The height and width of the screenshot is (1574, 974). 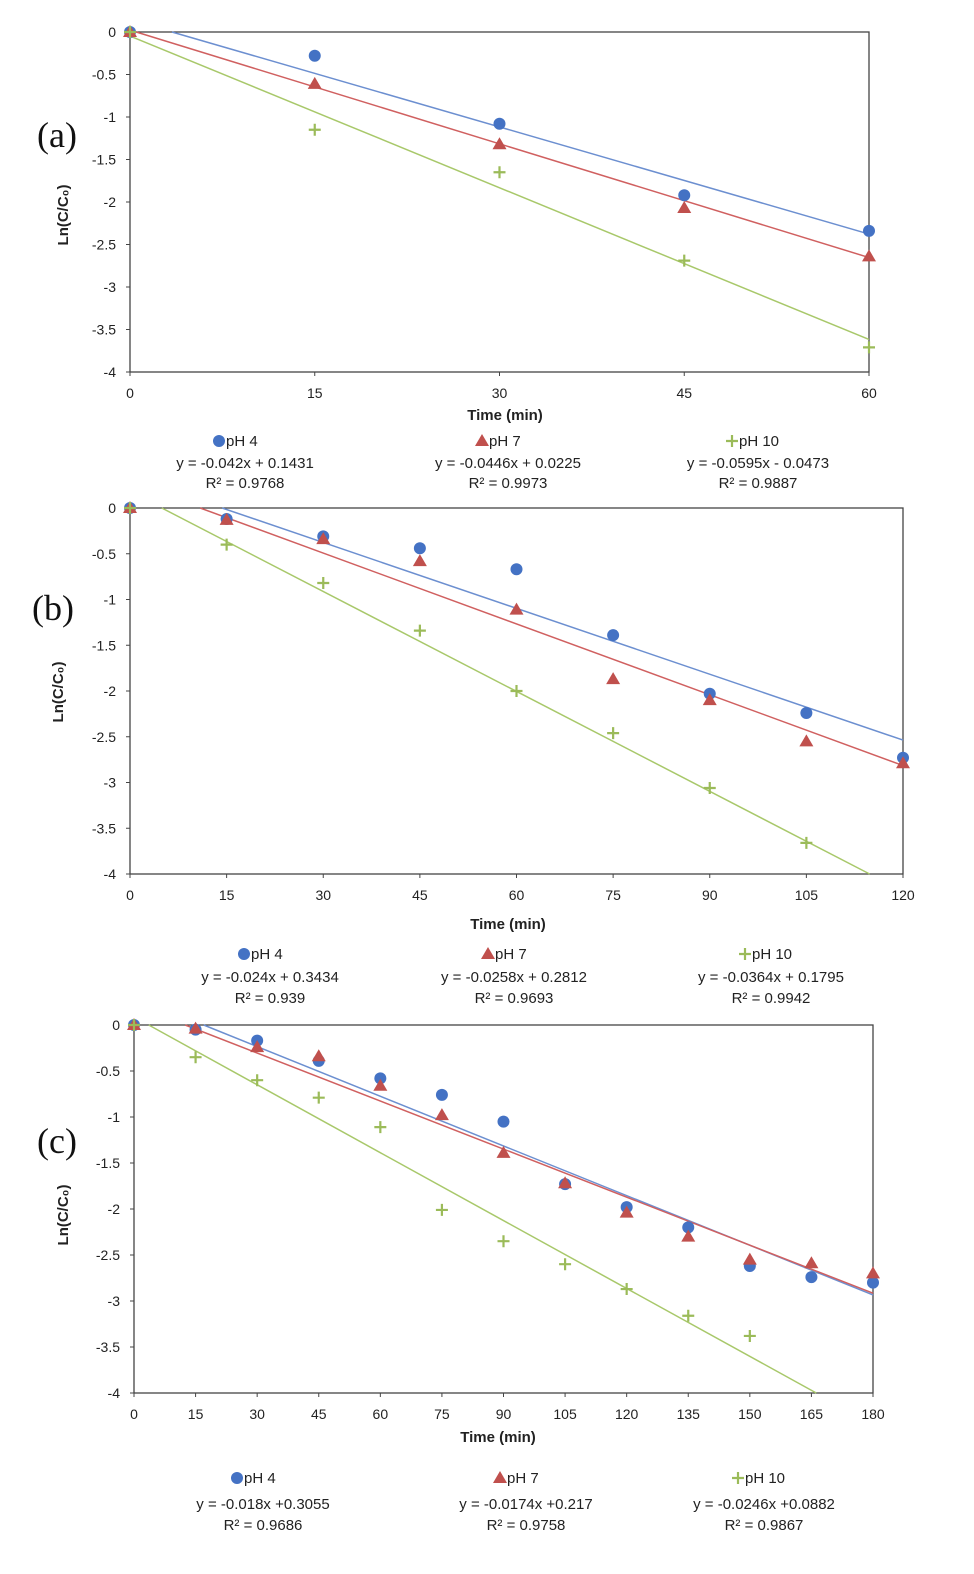 I want to click on legend-series-name: pH 7, so click(x=523, y=1478).